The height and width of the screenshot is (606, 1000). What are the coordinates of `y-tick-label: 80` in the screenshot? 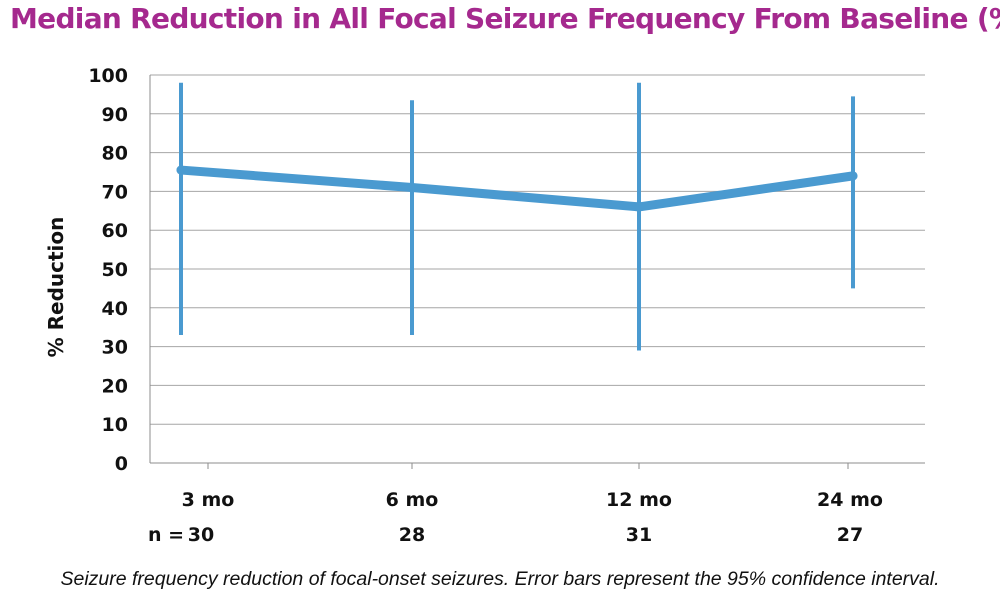 It's located at (115, 154).